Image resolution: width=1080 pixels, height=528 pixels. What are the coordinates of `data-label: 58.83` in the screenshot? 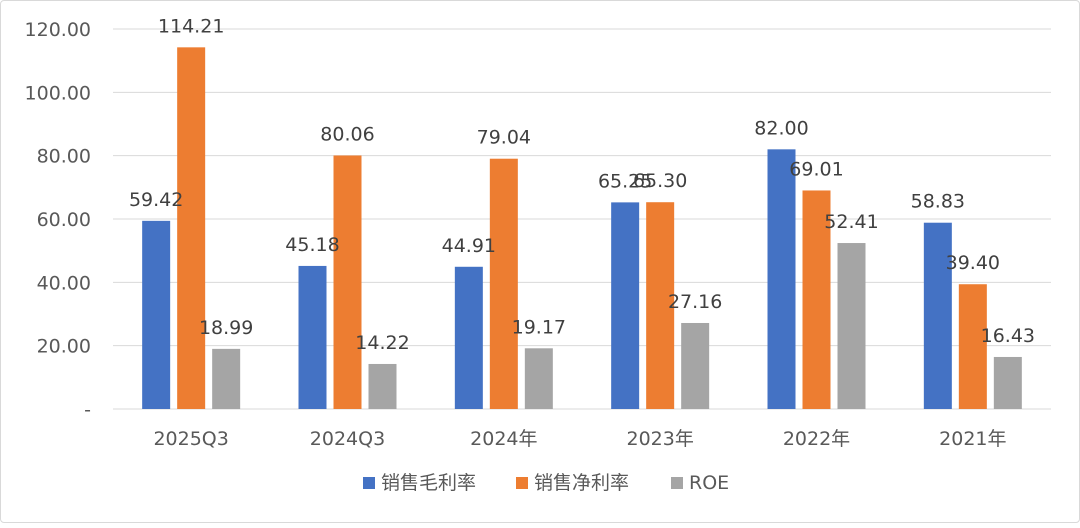 It's located at (938, 202).